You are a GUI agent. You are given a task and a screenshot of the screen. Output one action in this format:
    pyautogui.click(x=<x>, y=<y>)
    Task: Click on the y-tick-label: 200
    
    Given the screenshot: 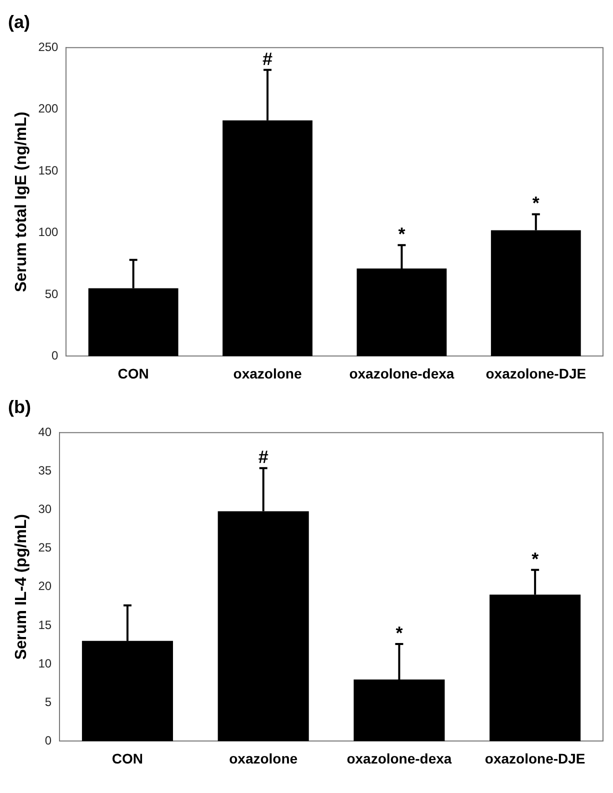 What is the action you would take?
    pyautogui.click(x=48, y=109)
    